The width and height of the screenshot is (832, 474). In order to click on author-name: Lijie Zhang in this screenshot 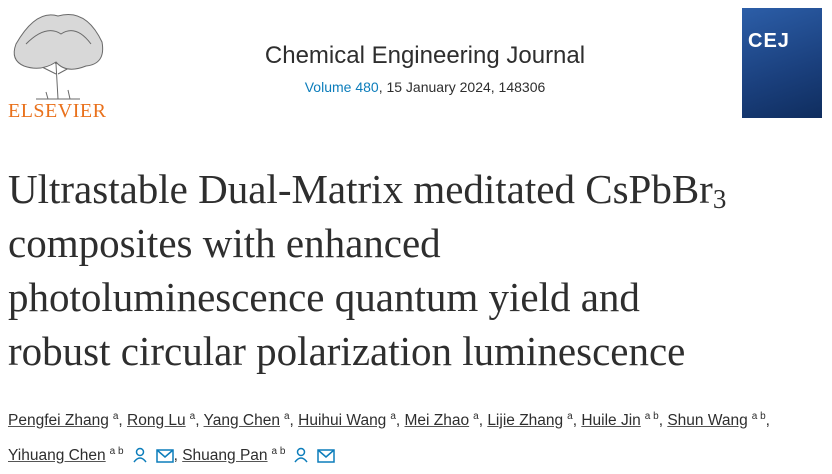, I will do `click(525, 420)`.